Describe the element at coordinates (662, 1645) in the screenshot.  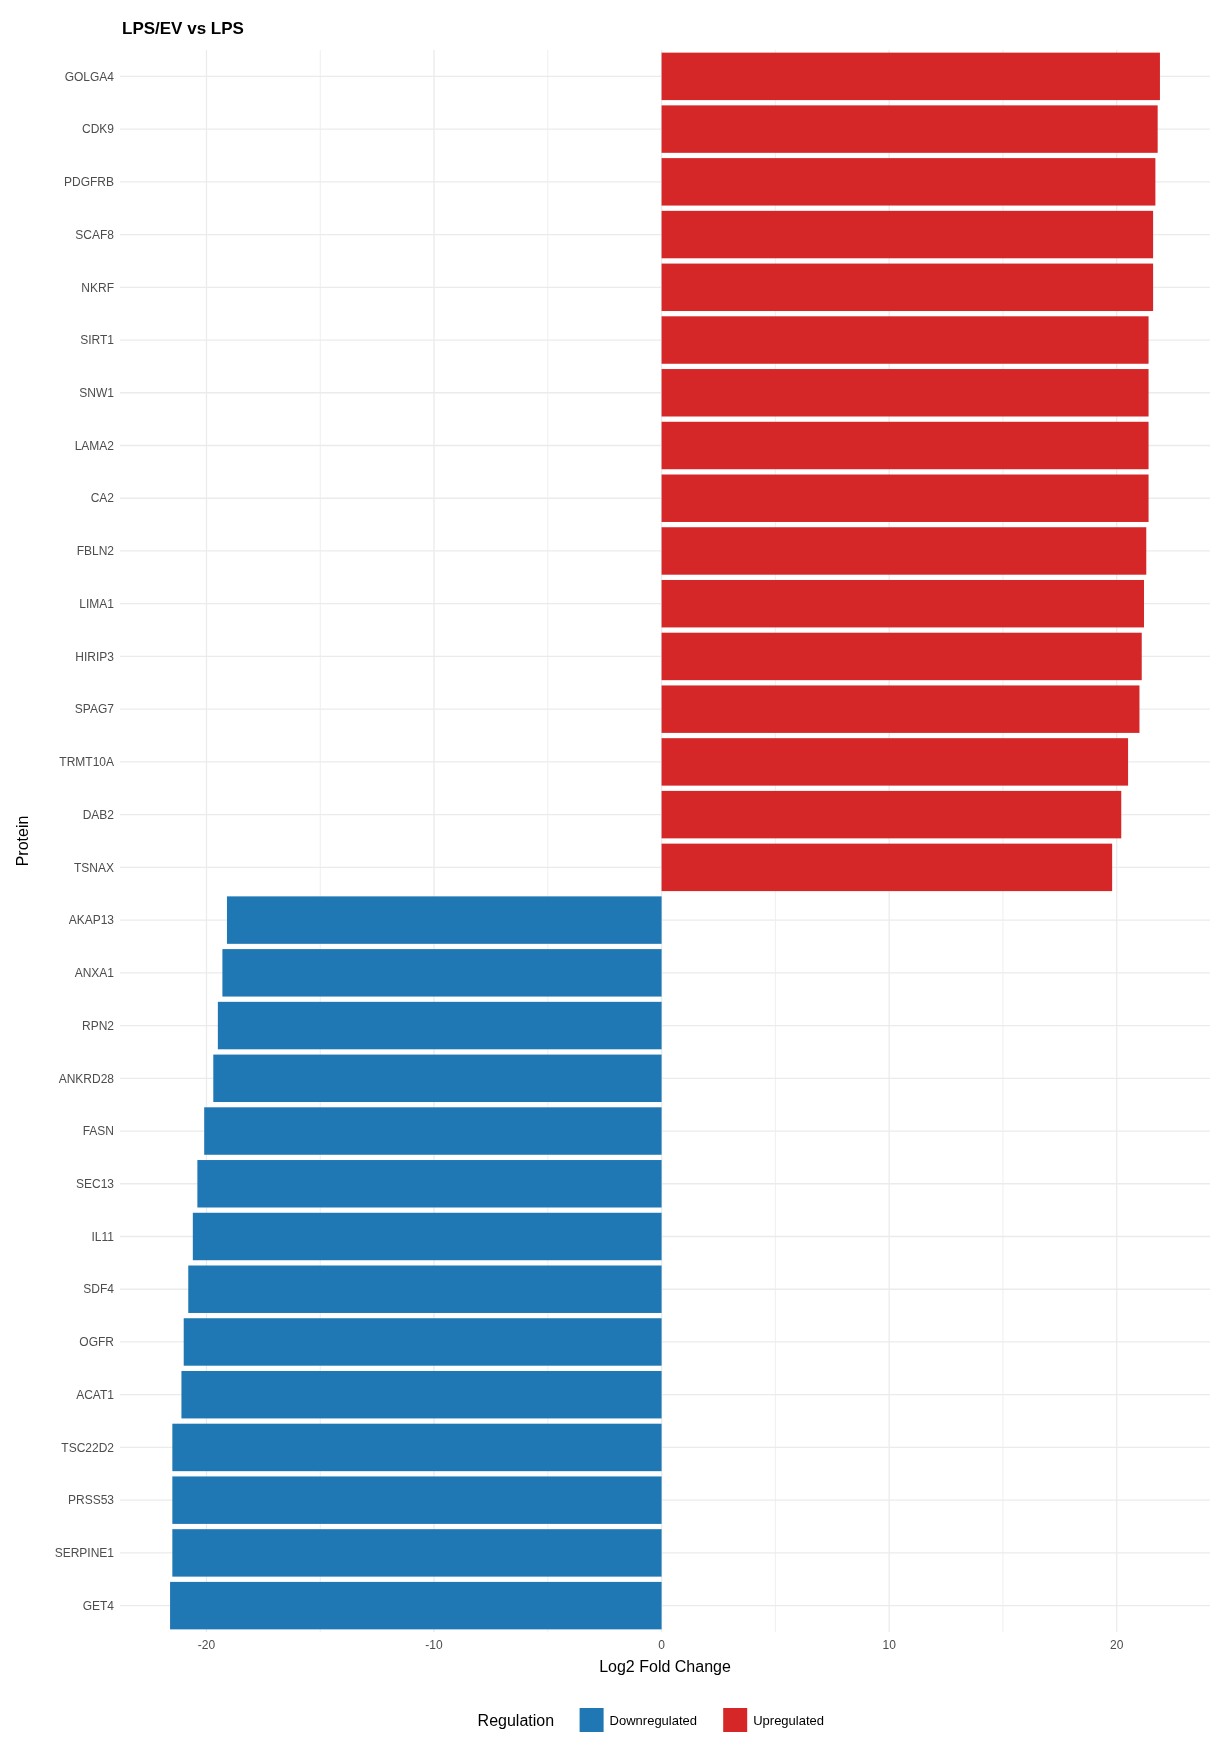
I see `x-tick-label: 0` at that location.